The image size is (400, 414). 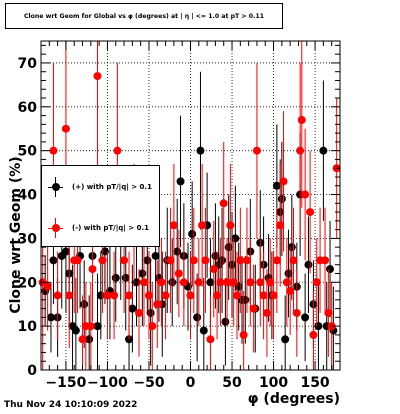 I want to click on legend-marker-black, so click(x=56, y=187).